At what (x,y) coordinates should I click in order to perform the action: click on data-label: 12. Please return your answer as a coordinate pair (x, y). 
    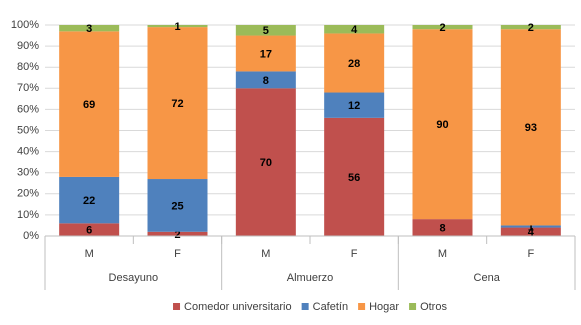
    Looking at the image, I should click on (354, 106).